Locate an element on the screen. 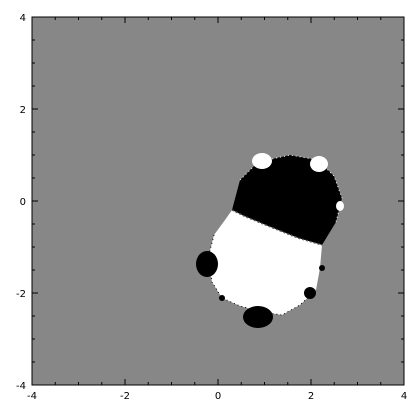 Image resolution: width=409 pixels, height=411 pixels. y-tick-label: 4 is located at coordinates (23, 18).